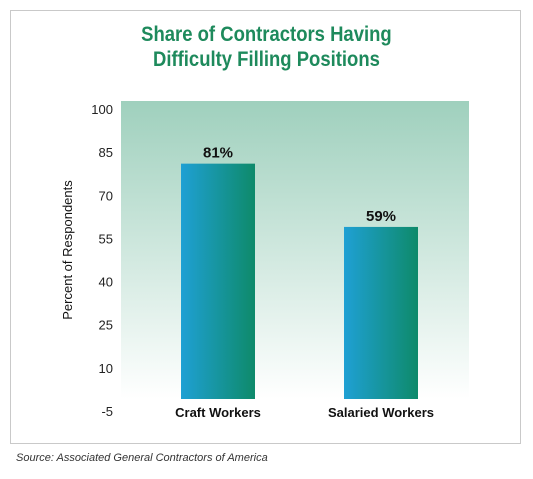  I want to click on bar-value-label: 81%, so click(218, 153).